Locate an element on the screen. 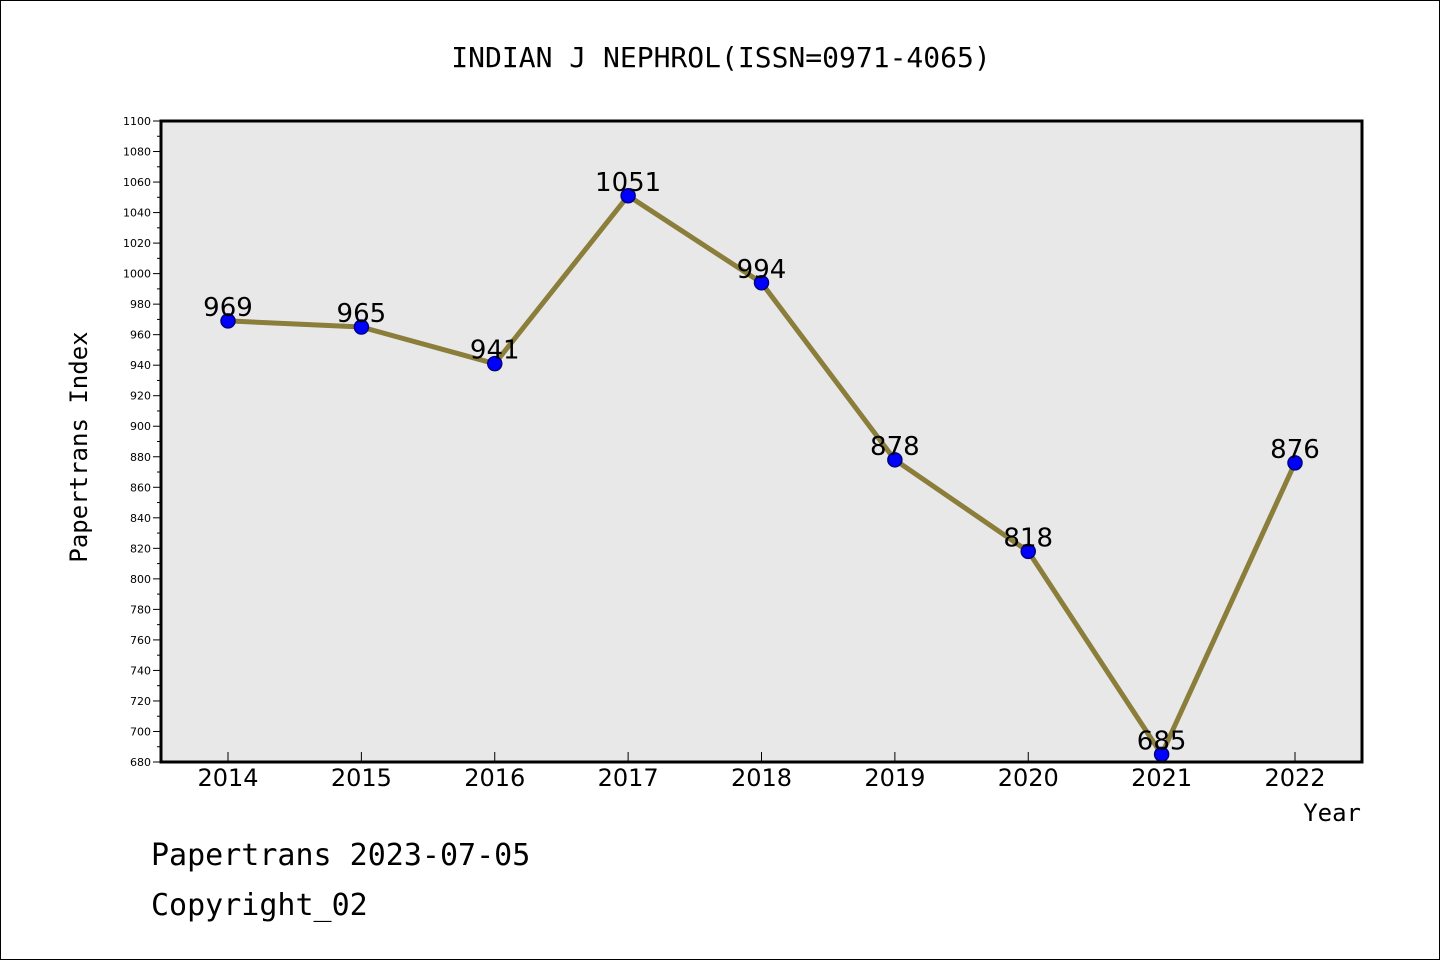  data-label-2020: 818 is located at coordinates (1028, 538).